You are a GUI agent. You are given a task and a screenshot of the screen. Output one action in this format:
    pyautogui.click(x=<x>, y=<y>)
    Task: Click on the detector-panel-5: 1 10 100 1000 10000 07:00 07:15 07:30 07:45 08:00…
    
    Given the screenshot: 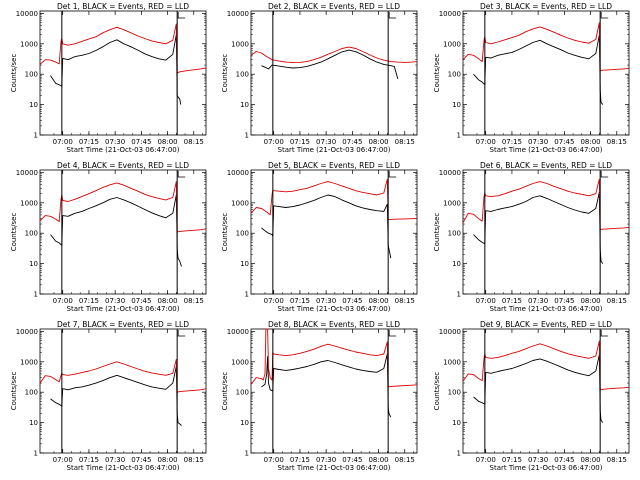 What is the action you would take?
    pyautogui.click(x=319, y=237)
    